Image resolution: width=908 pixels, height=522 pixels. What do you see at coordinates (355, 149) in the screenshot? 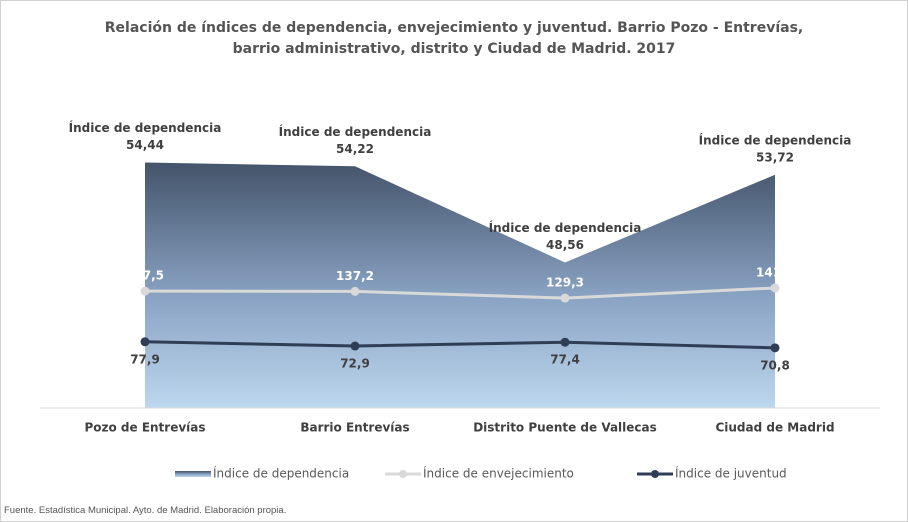
I see `data-label: 54,22` at bounding box center [355, 149].